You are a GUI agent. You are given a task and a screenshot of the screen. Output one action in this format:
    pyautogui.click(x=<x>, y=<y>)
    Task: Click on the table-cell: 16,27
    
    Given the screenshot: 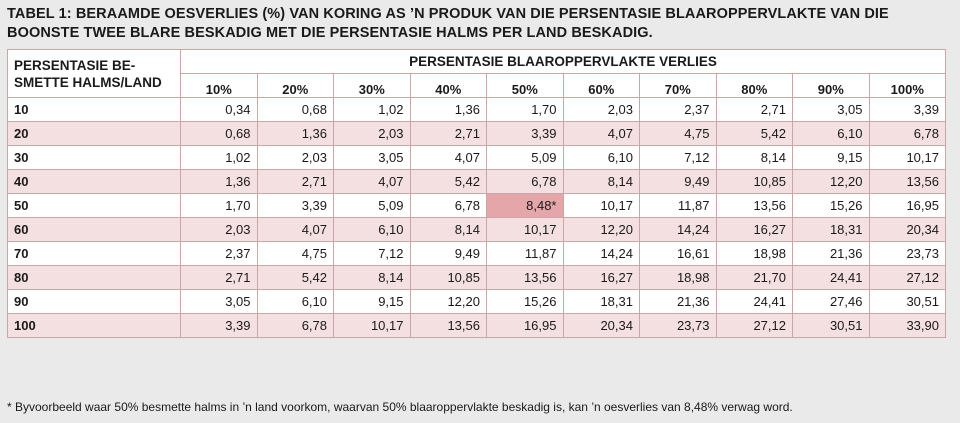 What is the action you would take?
    pyautogui.click(x=754, y=229)
    